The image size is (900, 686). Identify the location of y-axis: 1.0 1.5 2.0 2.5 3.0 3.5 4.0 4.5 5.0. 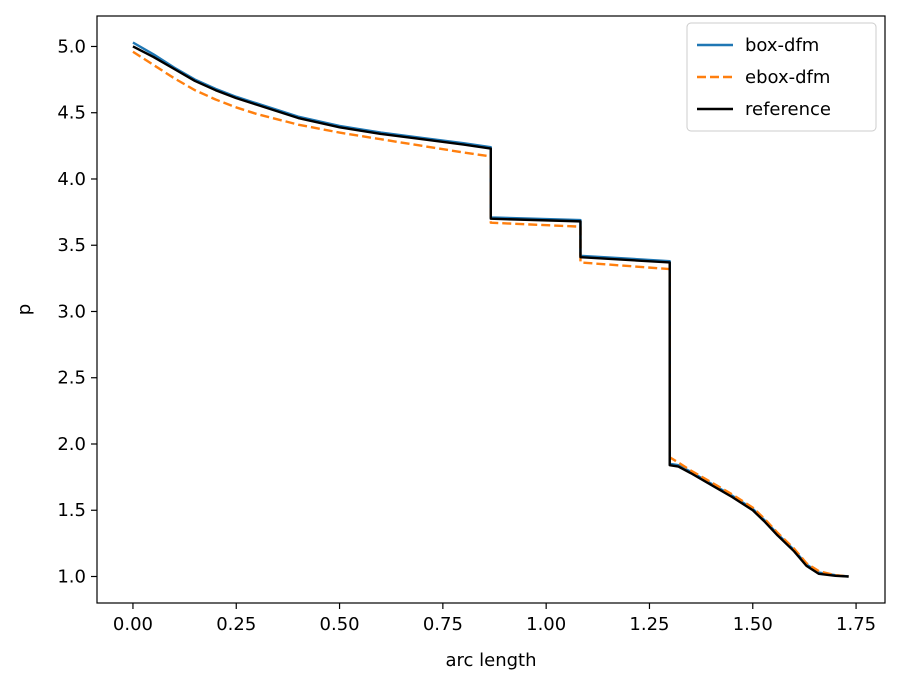
(77, 311).